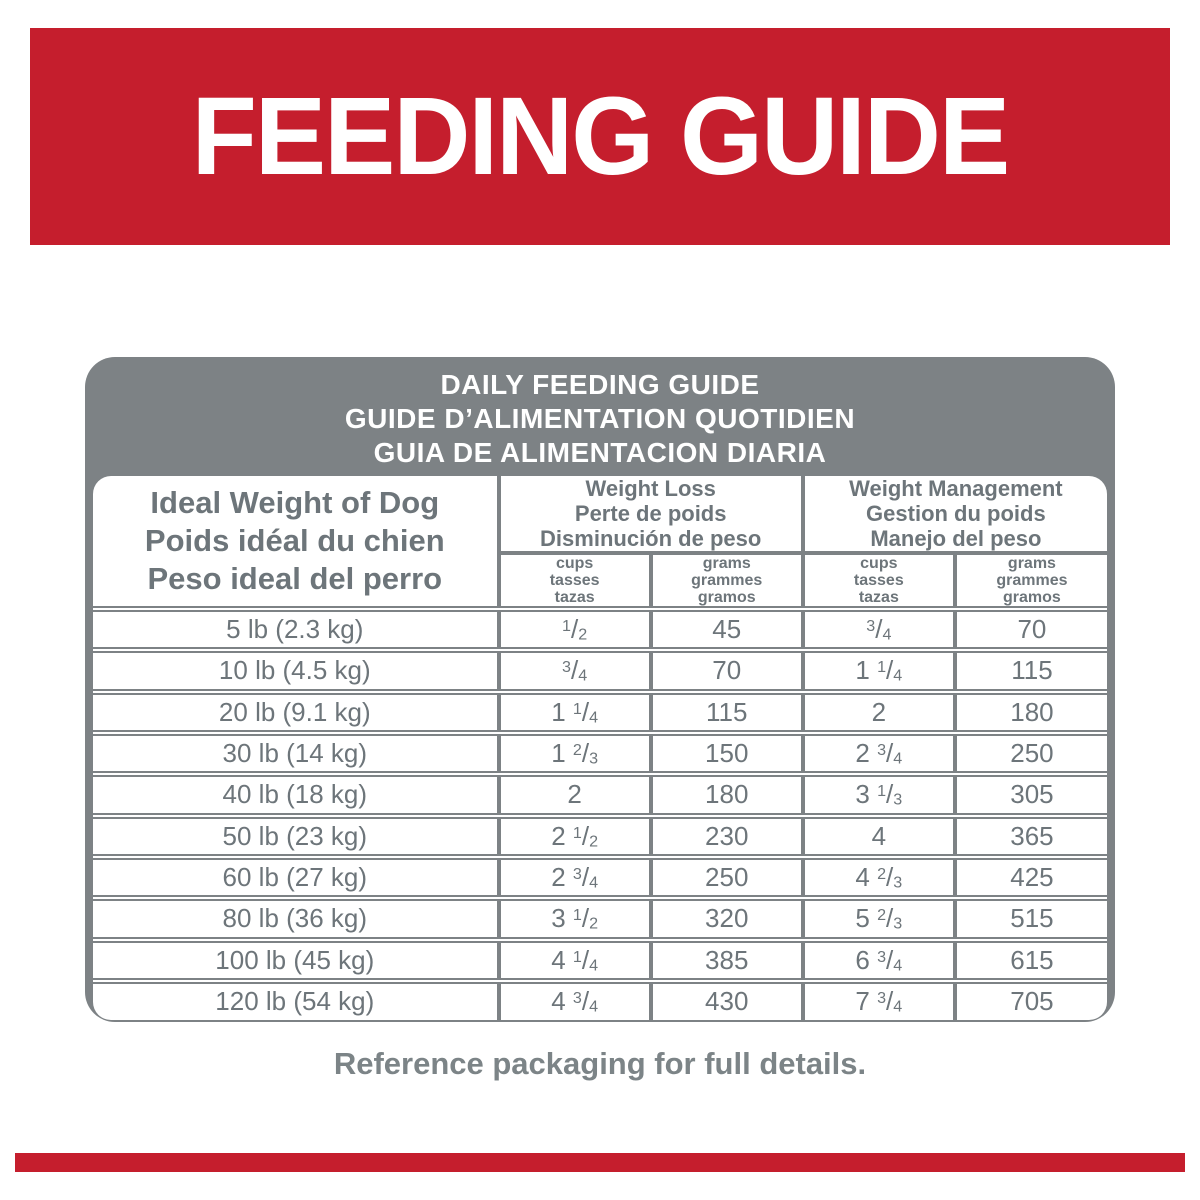 This screenshot has width=1200, height=1200. I want to click on weight-loss-cups-cell: 4 1/4, so click(573, 958).